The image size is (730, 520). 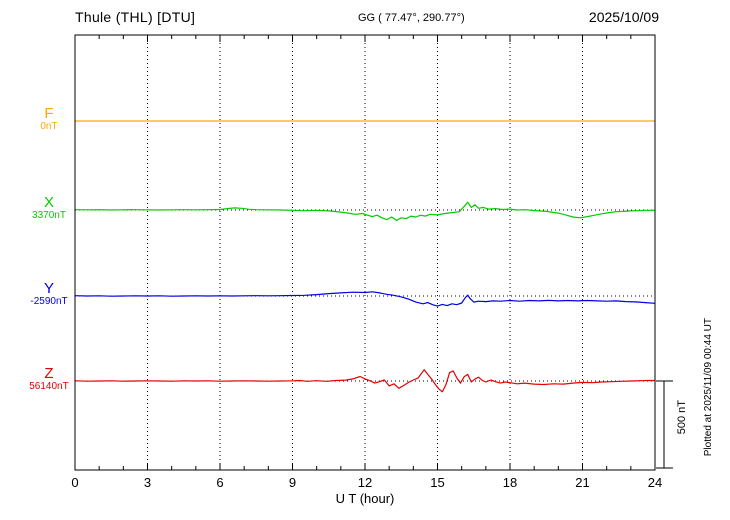 What do you see at coordinates (49, 113) in the screenshot?
I see `channel-letter-F: F` at bounding box center [49, 113].